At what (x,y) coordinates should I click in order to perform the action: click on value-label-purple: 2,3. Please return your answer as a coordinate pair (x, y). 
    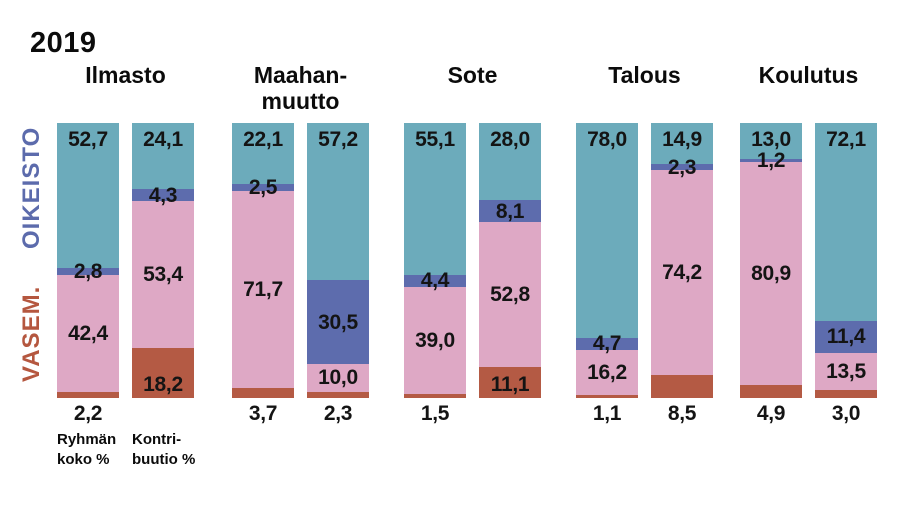
    Looking at the image, I should click on (682, 167).